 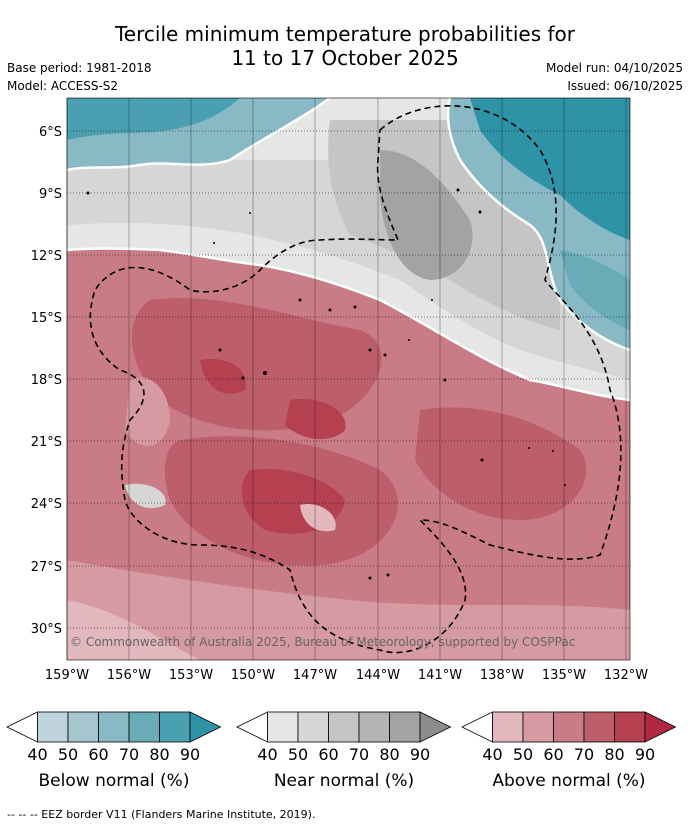 I want to click on colorbar-label-below: Below normal (%), so click(x=114, y=781).